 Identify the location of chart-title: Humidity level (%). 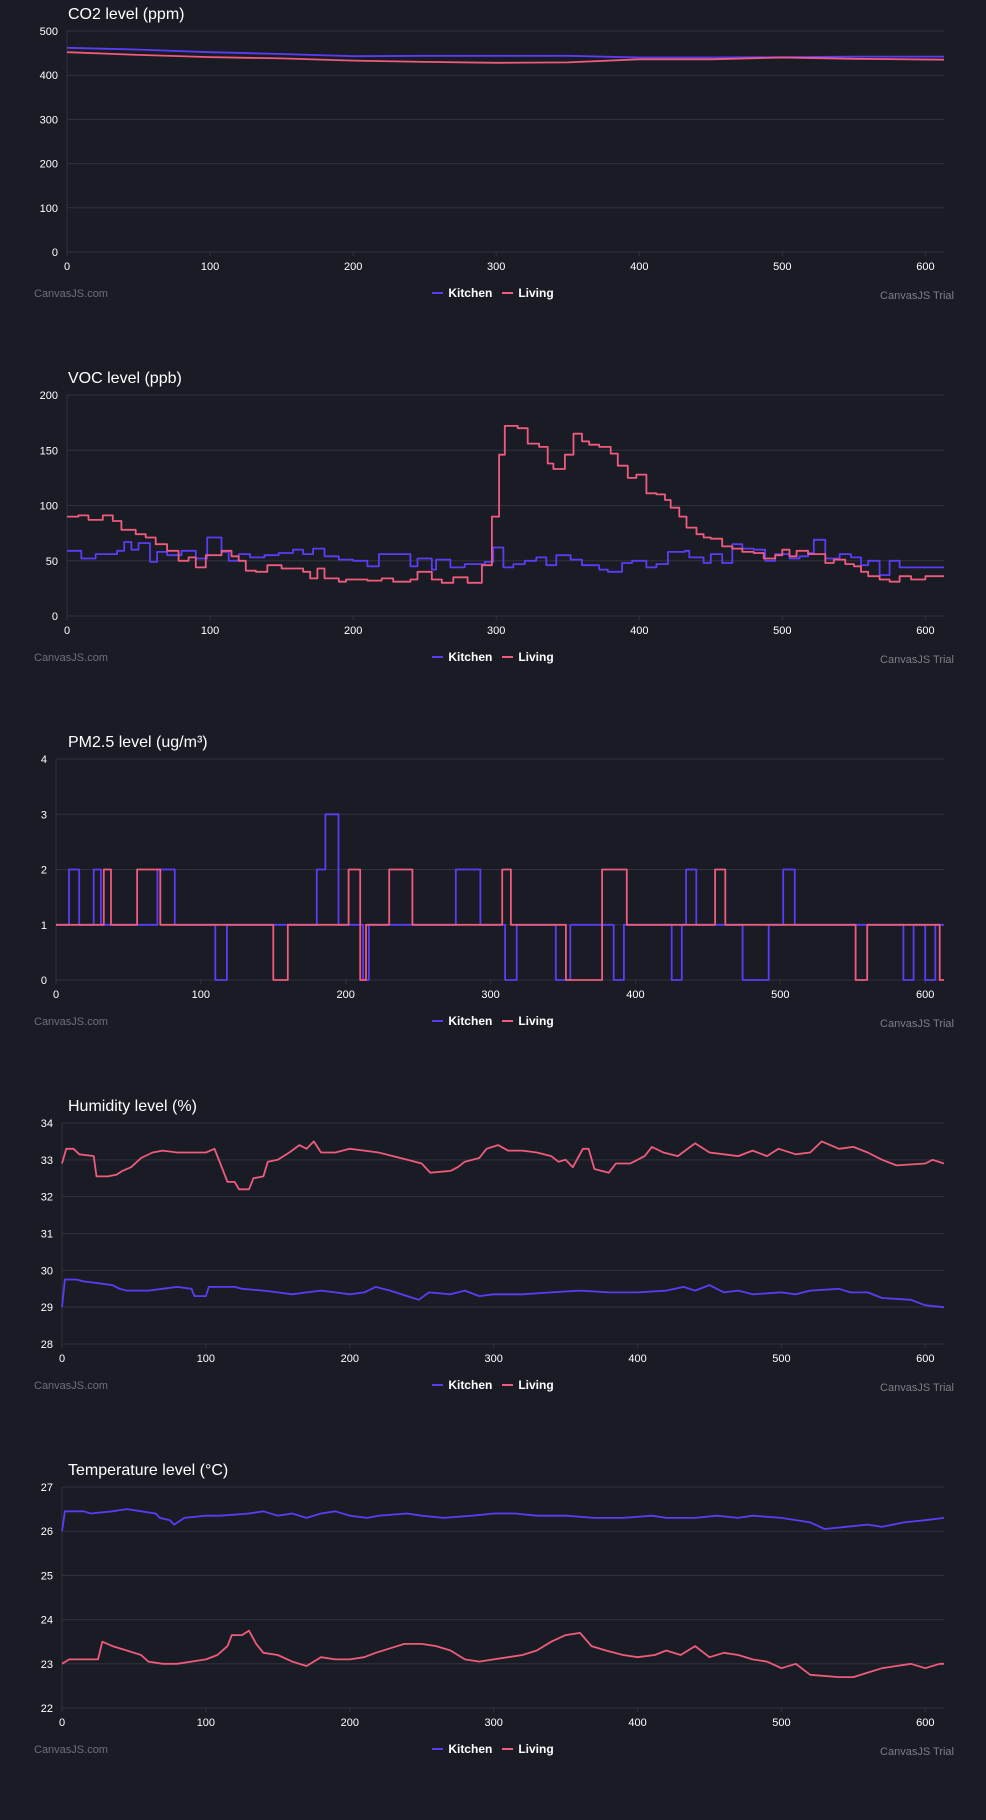
(132, 1106).